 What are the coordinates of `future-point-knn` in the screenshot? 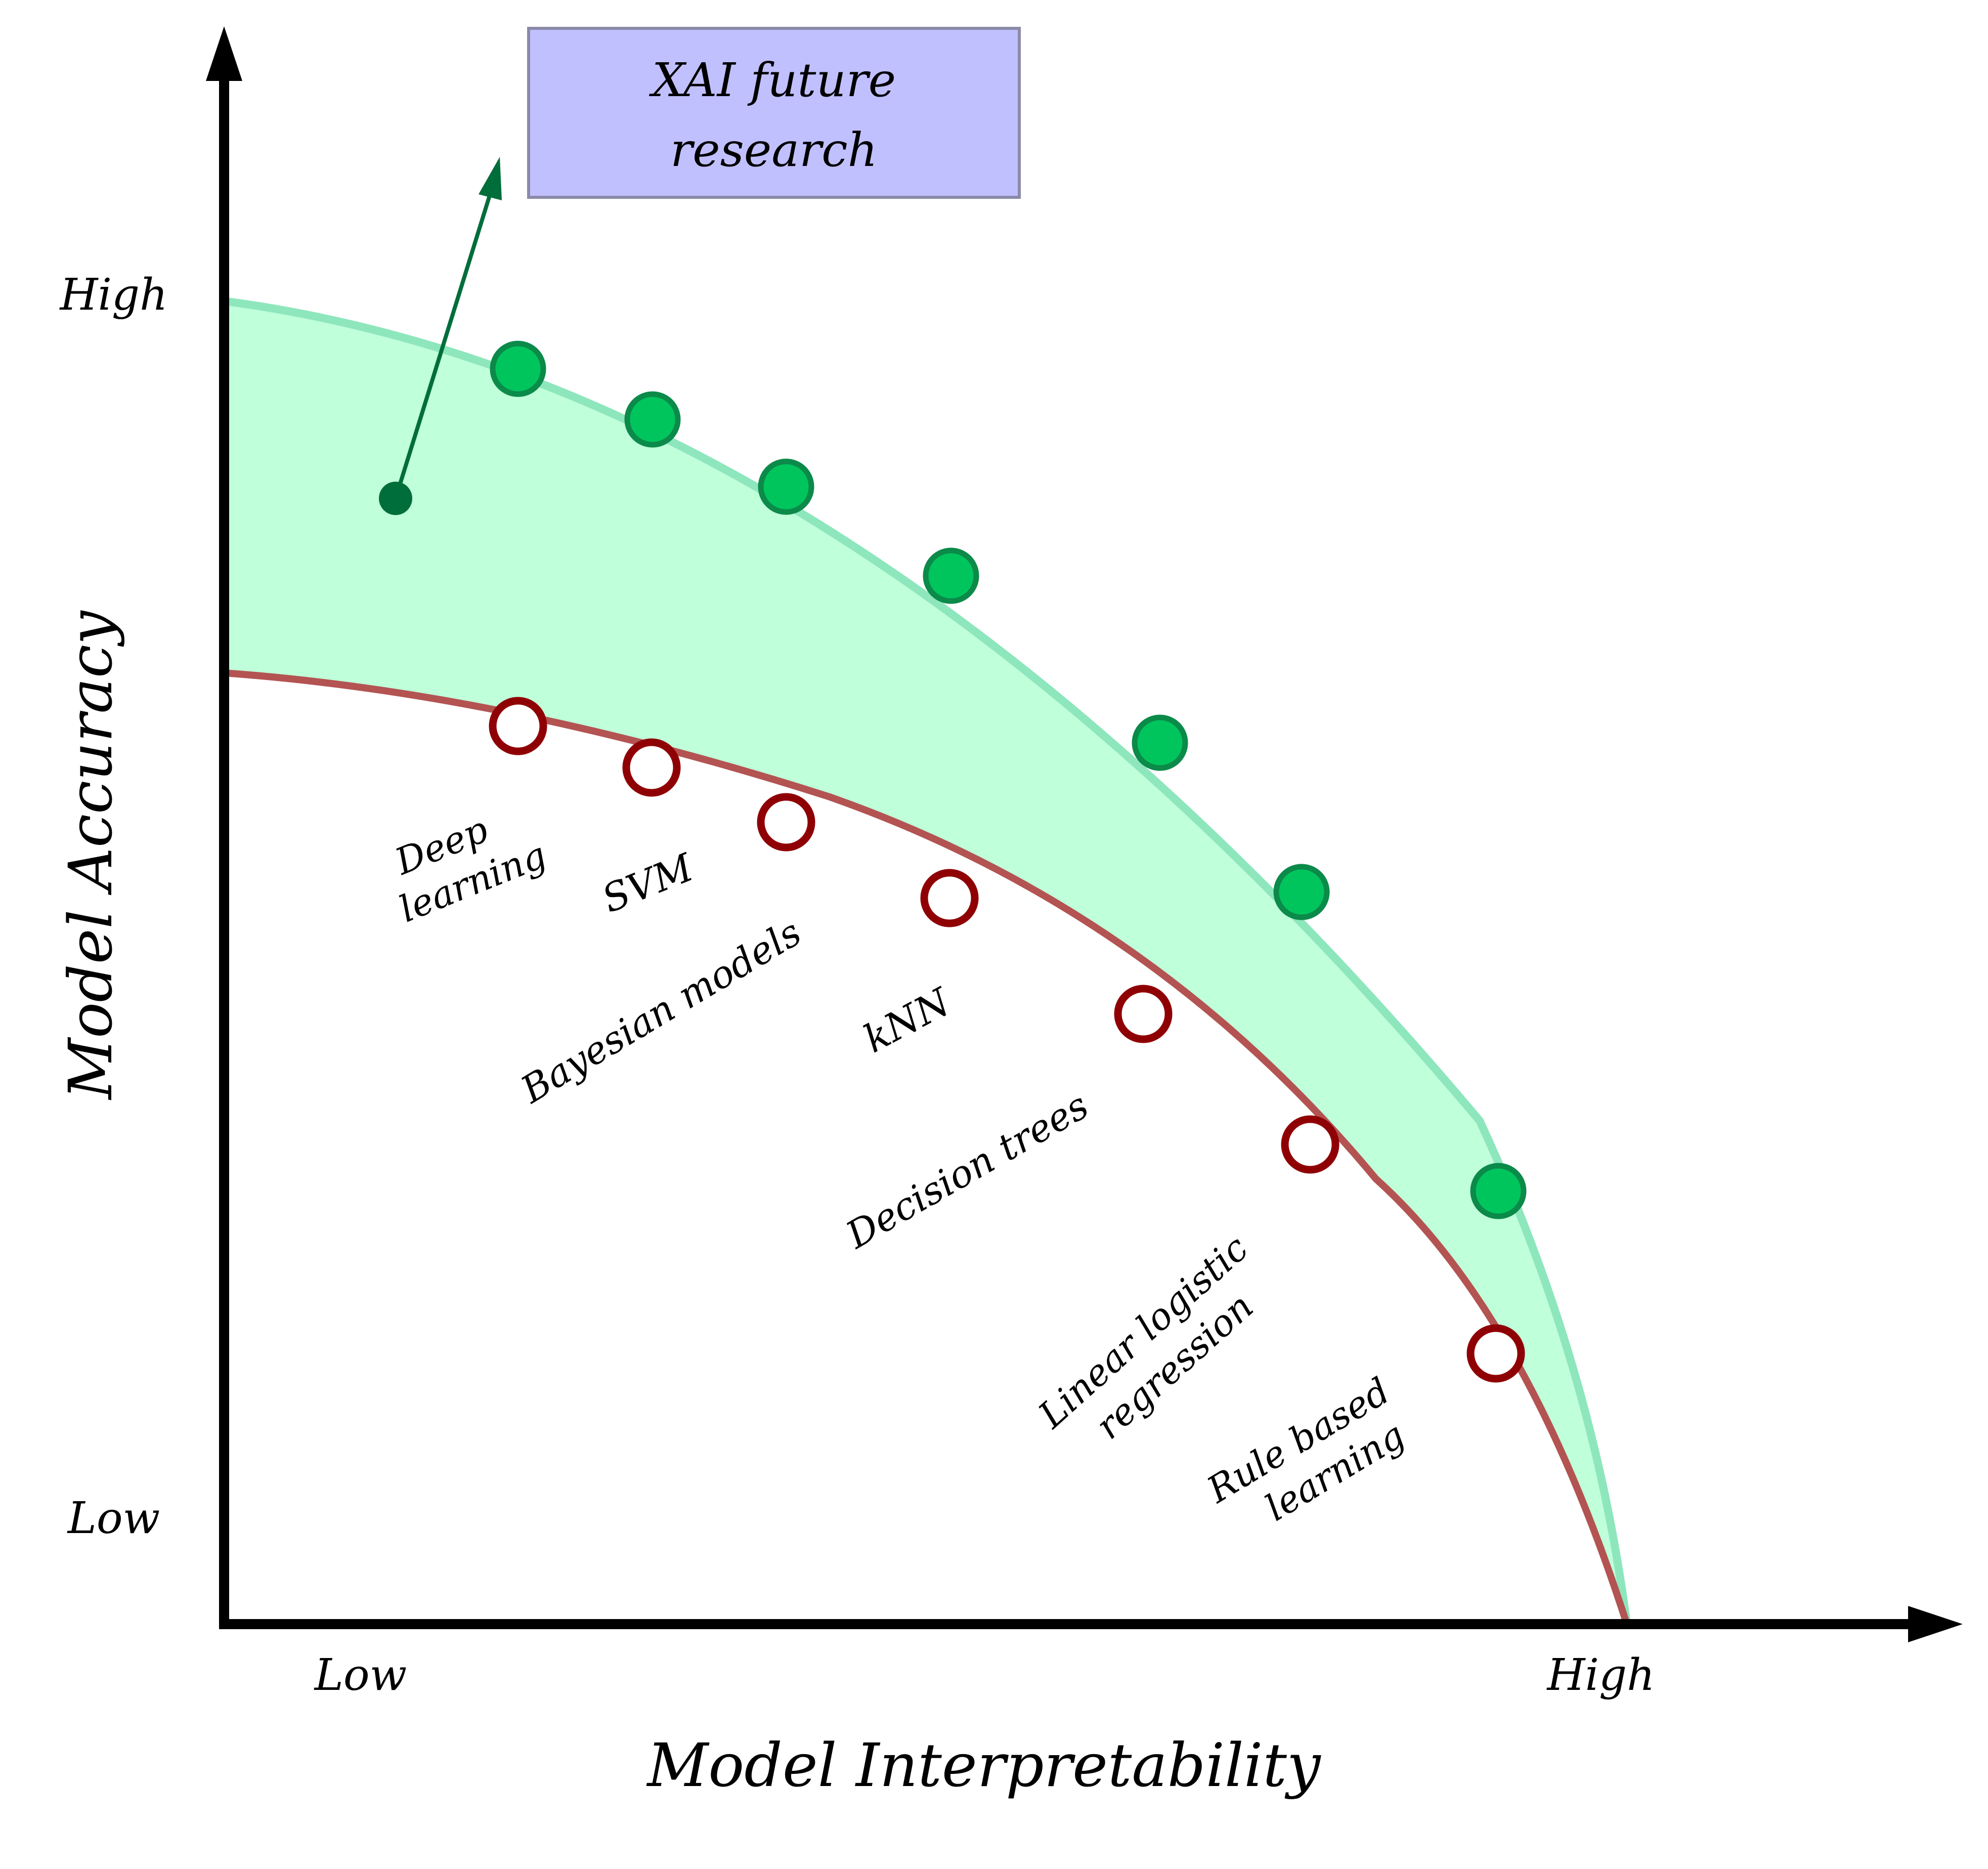 It's located at (951, 576).